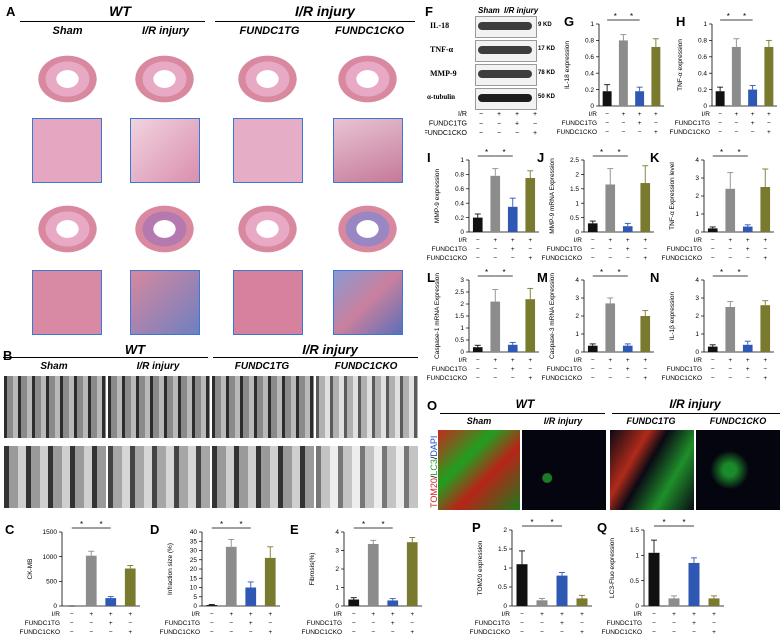 This screenshot has height=642, width=783. Describe the element at coordinates (697, 280) in the screenshot. I see `y-tick-label: 4` at that location.